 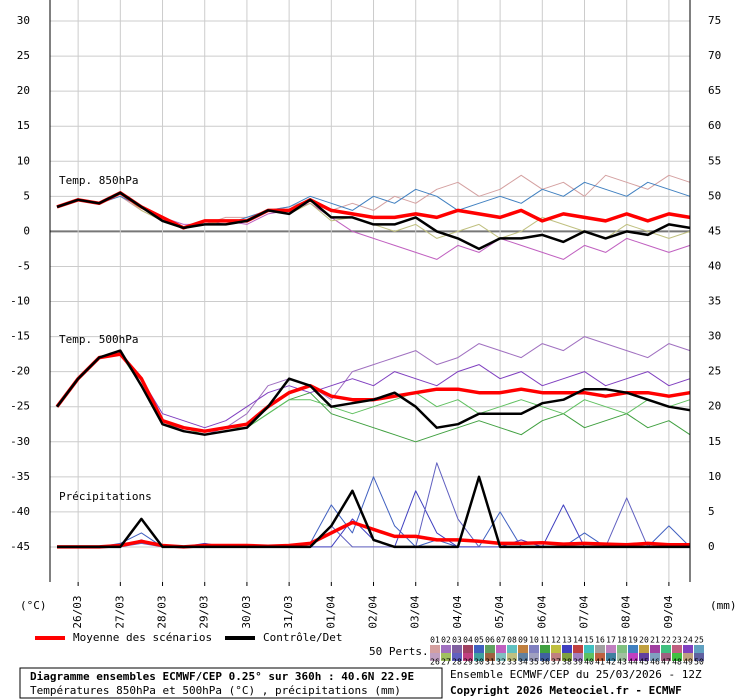 I want to click on member-label: 48, so click(x=677, y=662).